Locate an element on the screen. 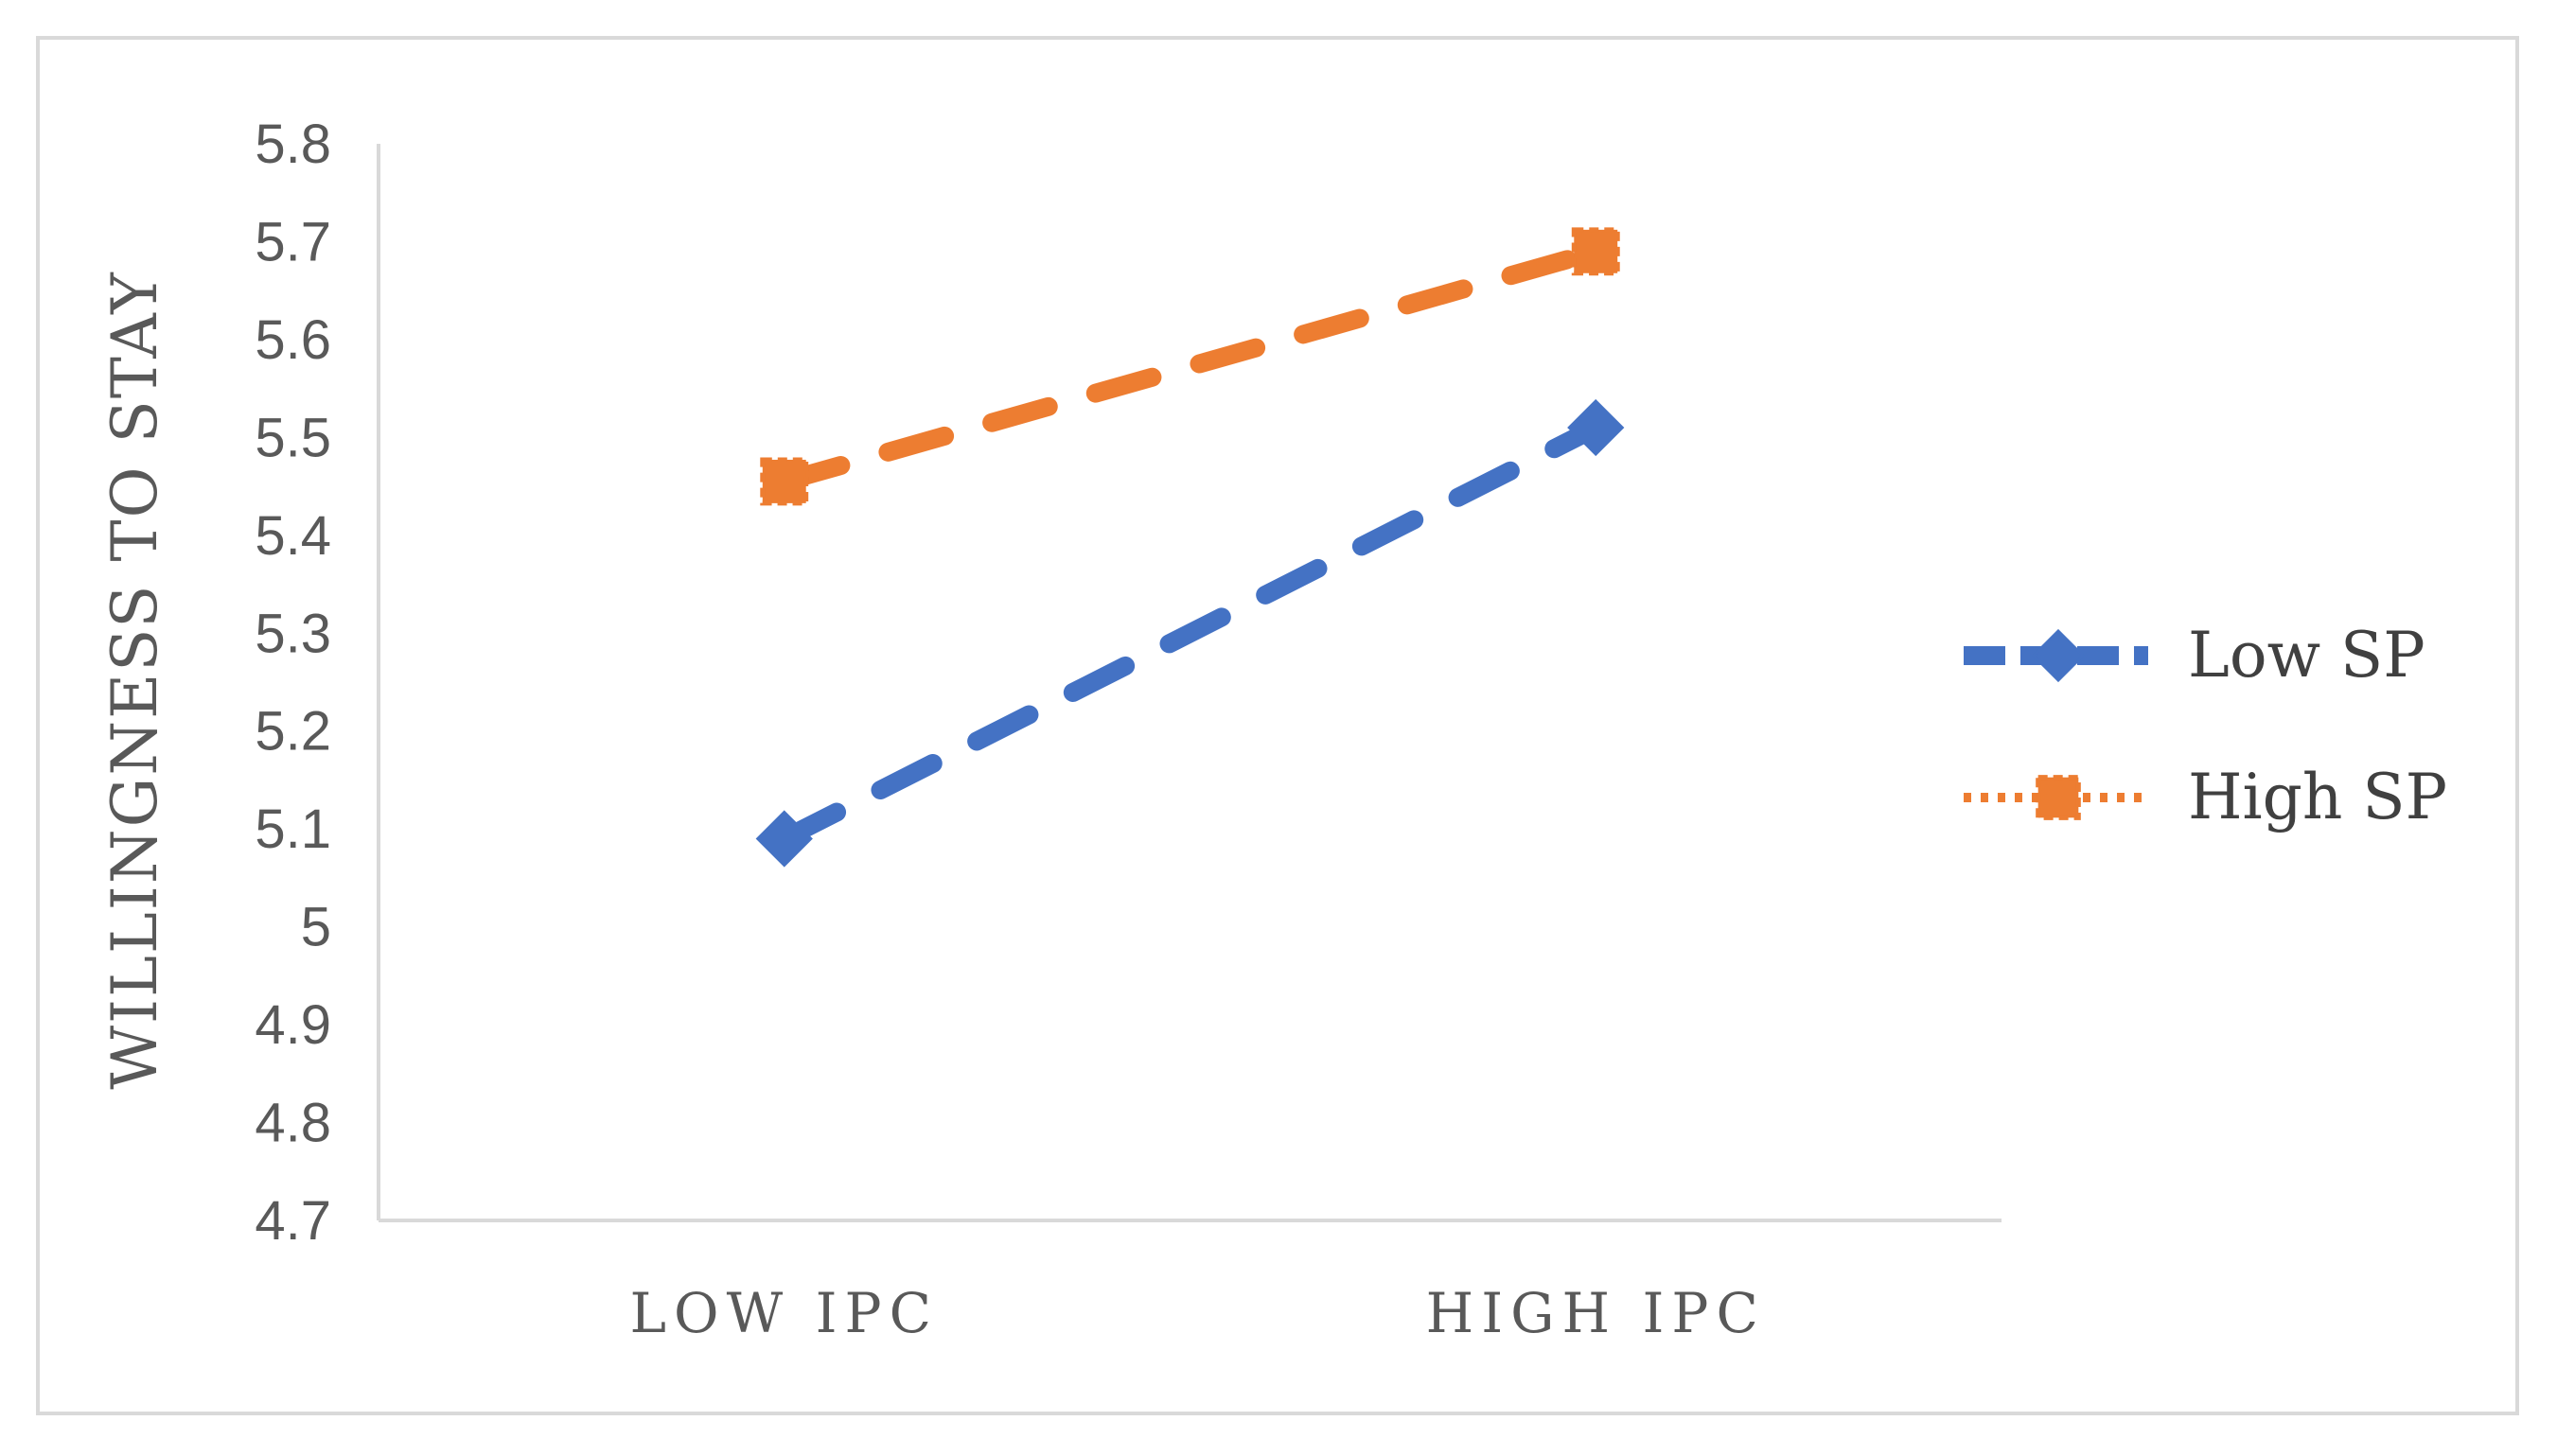 Image resolution: width=2557 pixels, height=1456 pixels. y-tick-label: 5 is located at coordinates (316, 927).